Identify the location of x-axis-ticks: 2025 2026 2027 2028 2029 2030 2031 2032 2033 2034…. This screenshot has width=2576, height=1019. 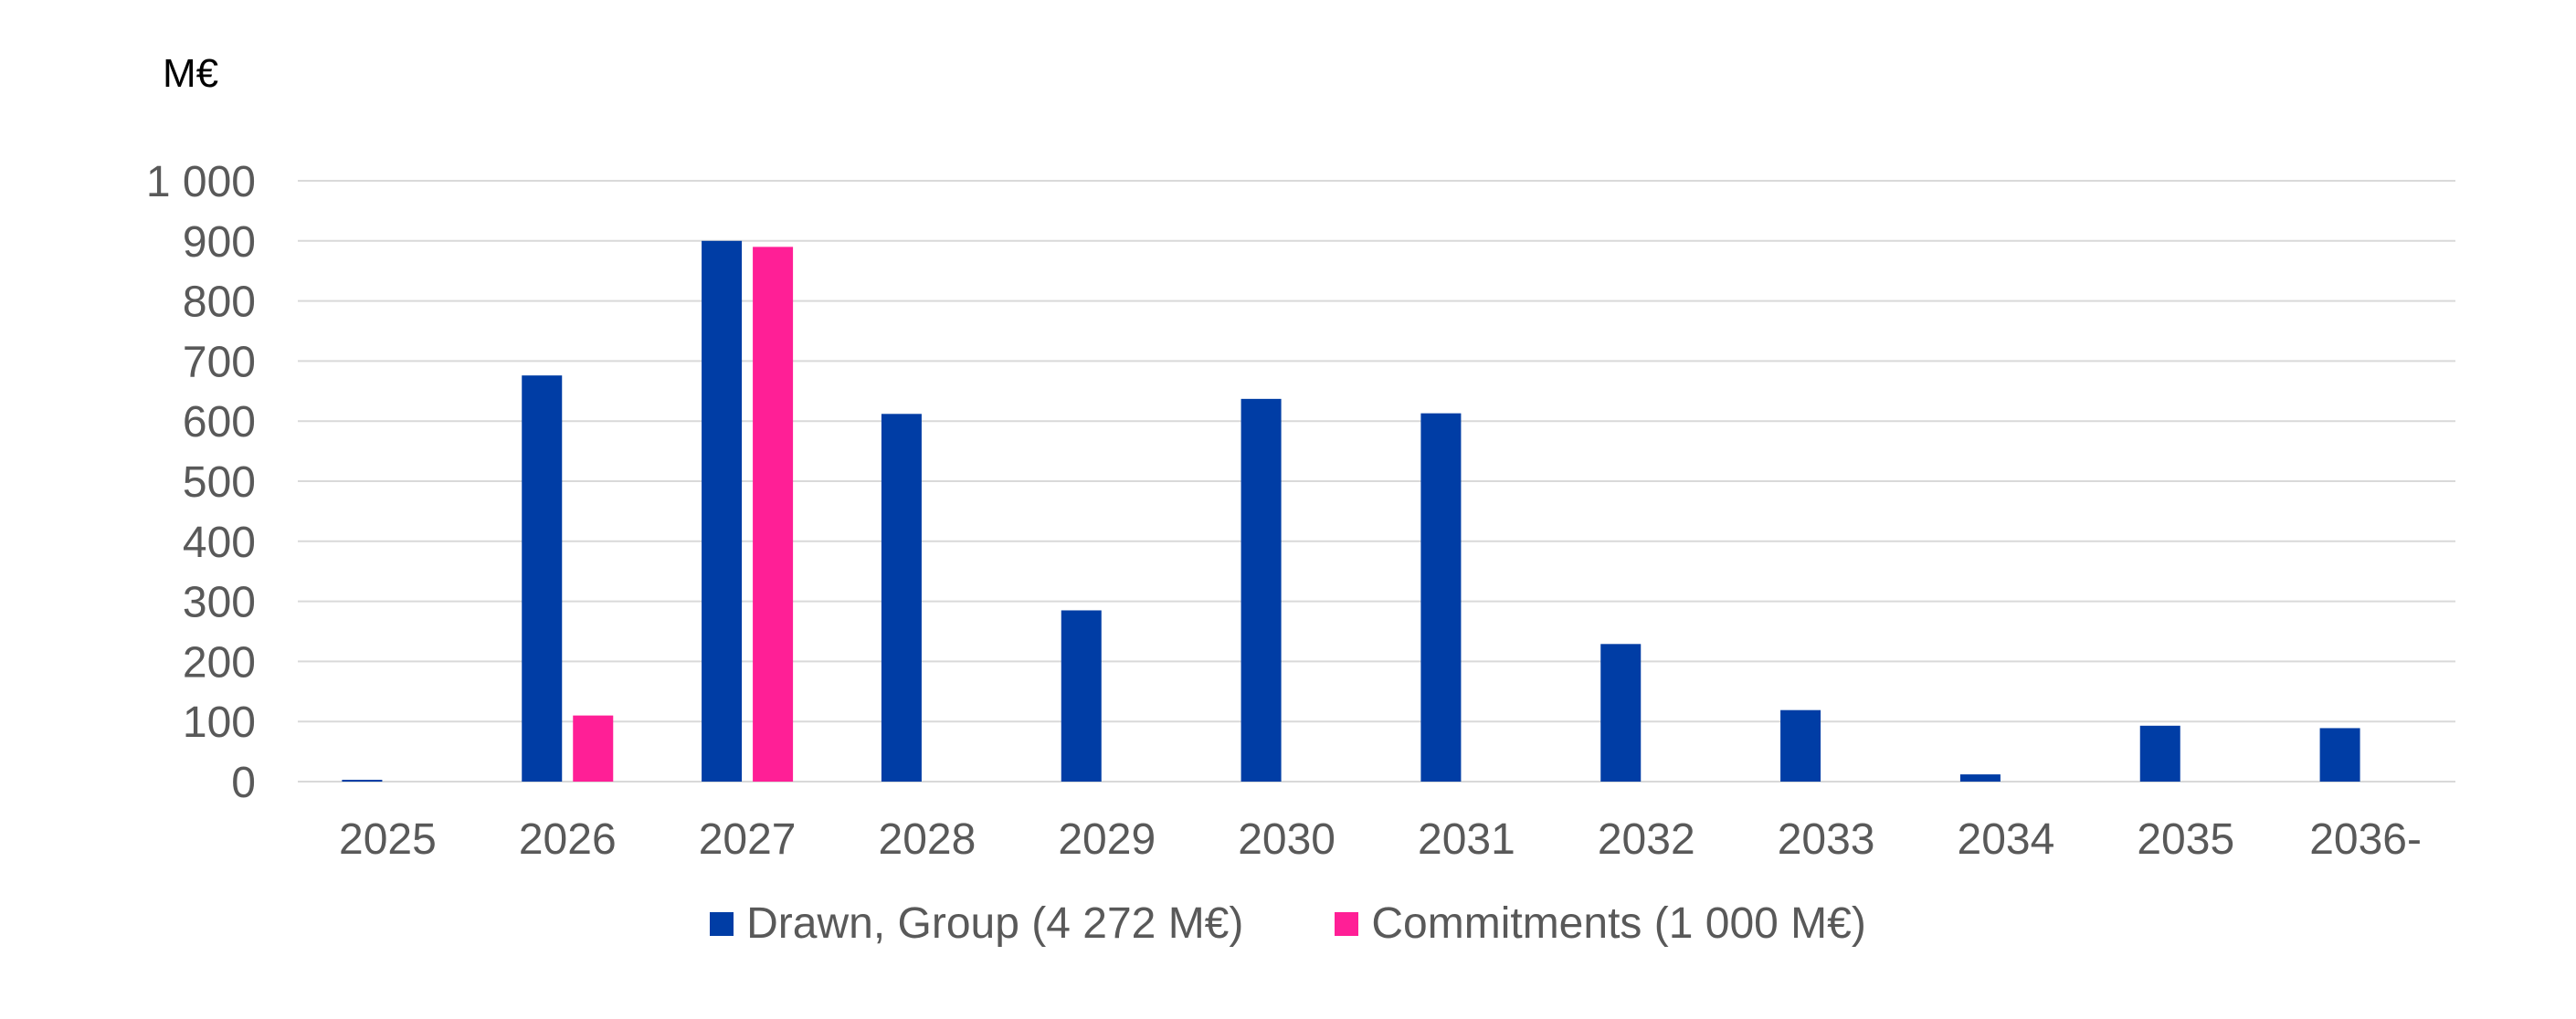
(1380, 840).